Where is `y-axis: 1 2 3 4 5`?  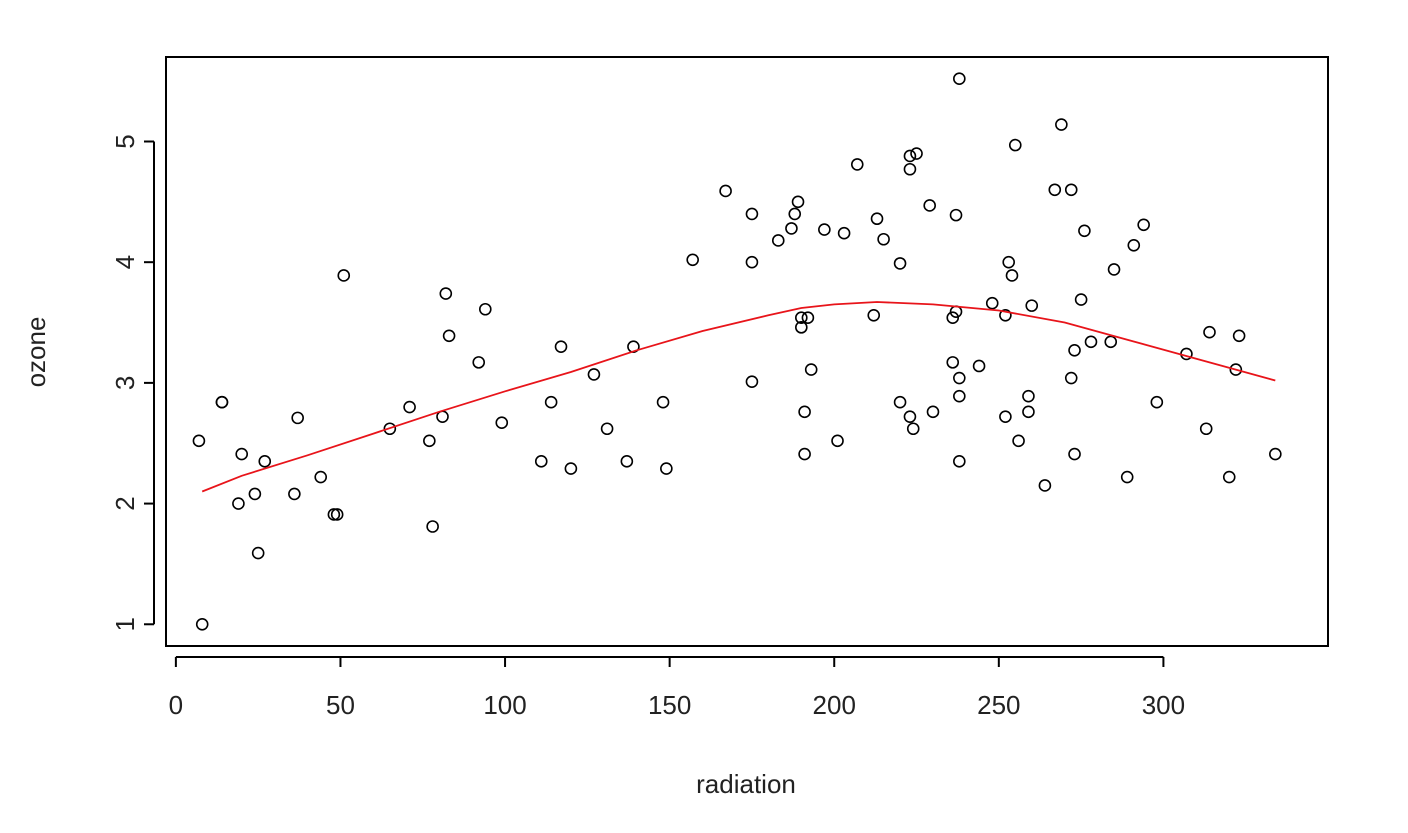
y-axis: 1 2 3 4 5 is located at coordinates (132, 383).